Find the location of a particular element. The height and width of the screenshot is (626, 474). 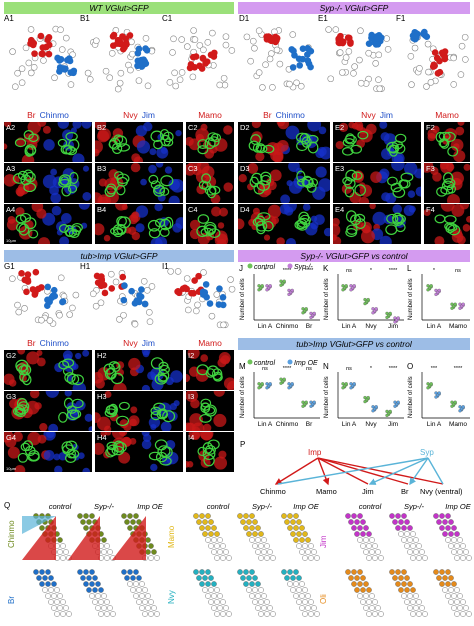

channel-label-chinmo: Chinmo is located at coordinates (54, 343).